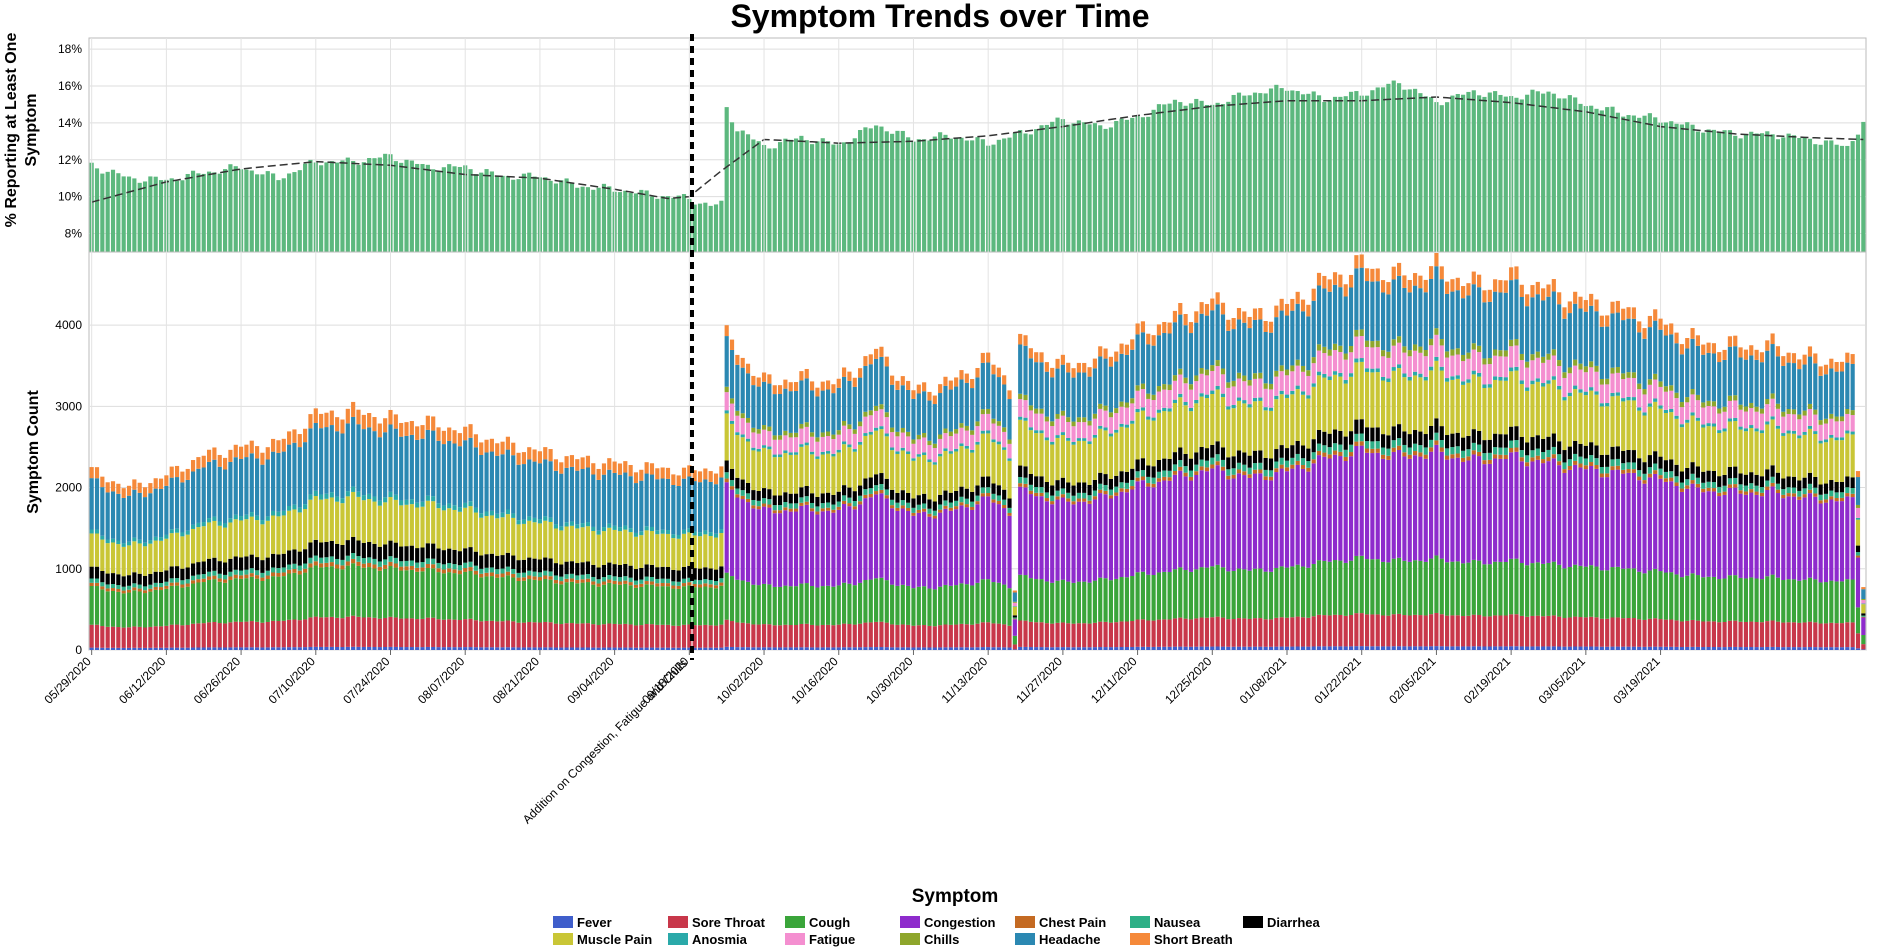 The height and width of the screenshot is (948, 1903). I want to click on top-panel-axis: 8%10%12%14%16%18%, so click(70, 141).